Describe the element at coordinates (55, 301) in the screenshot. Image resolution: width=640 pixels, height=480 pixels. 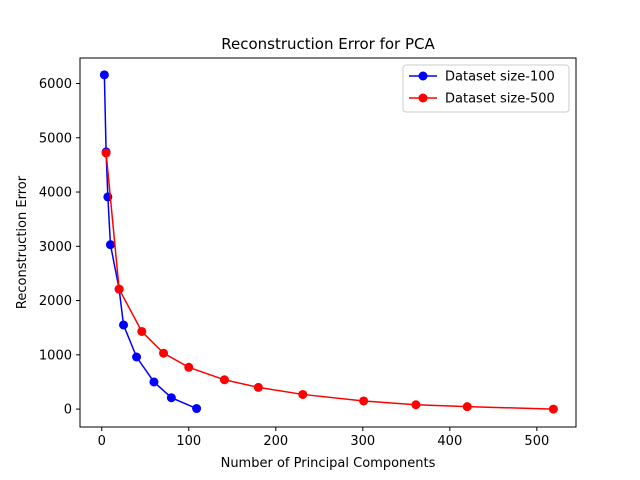
I see `y-tick-label: 2000` at that location.